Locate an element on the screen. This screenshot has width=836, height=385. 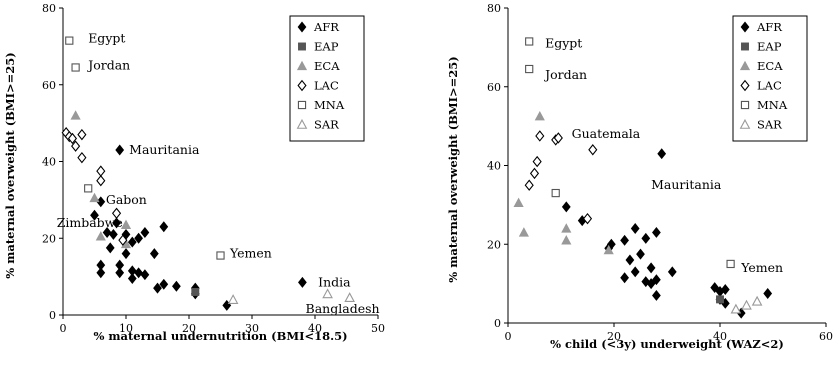
x-tick-label: 40 is located at coordinates (315, 328).